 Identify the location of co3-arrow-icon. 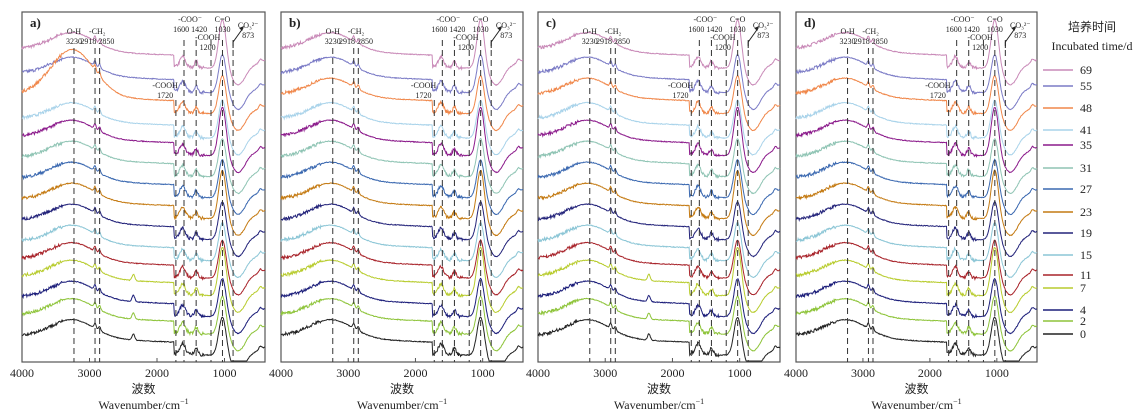
(1010, 37).